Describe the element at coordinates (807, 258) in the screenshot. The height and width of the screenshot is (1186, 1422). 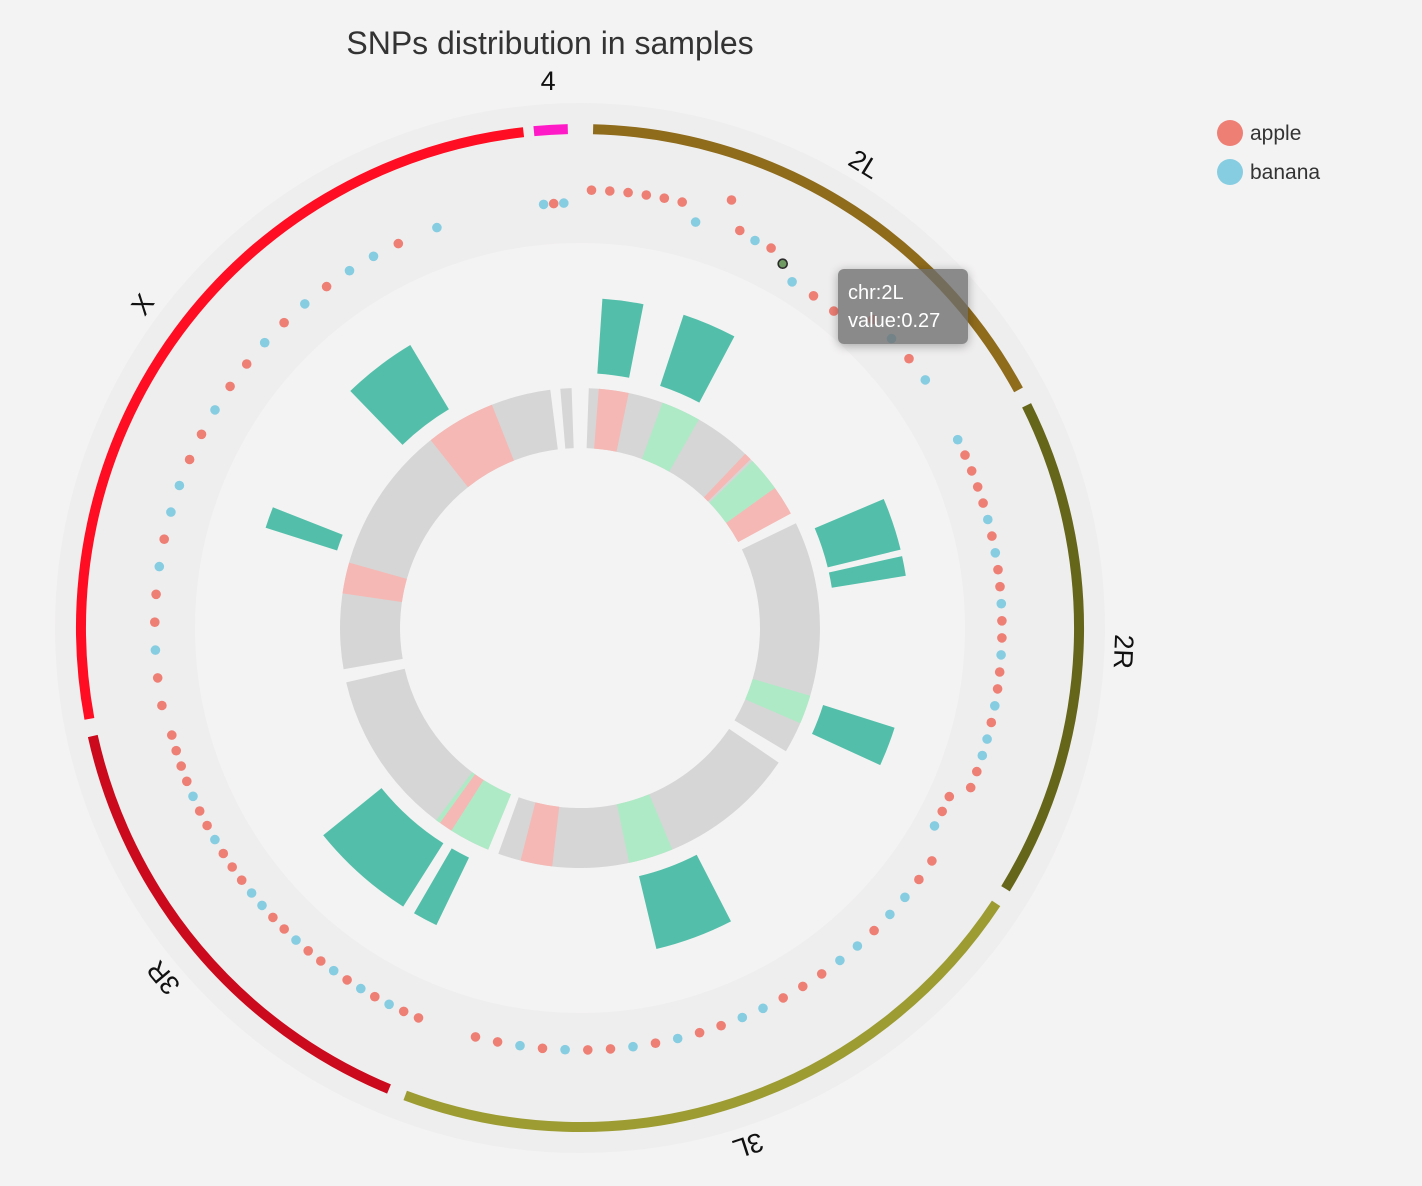
I see `chromosome-arc-2l` at that location.